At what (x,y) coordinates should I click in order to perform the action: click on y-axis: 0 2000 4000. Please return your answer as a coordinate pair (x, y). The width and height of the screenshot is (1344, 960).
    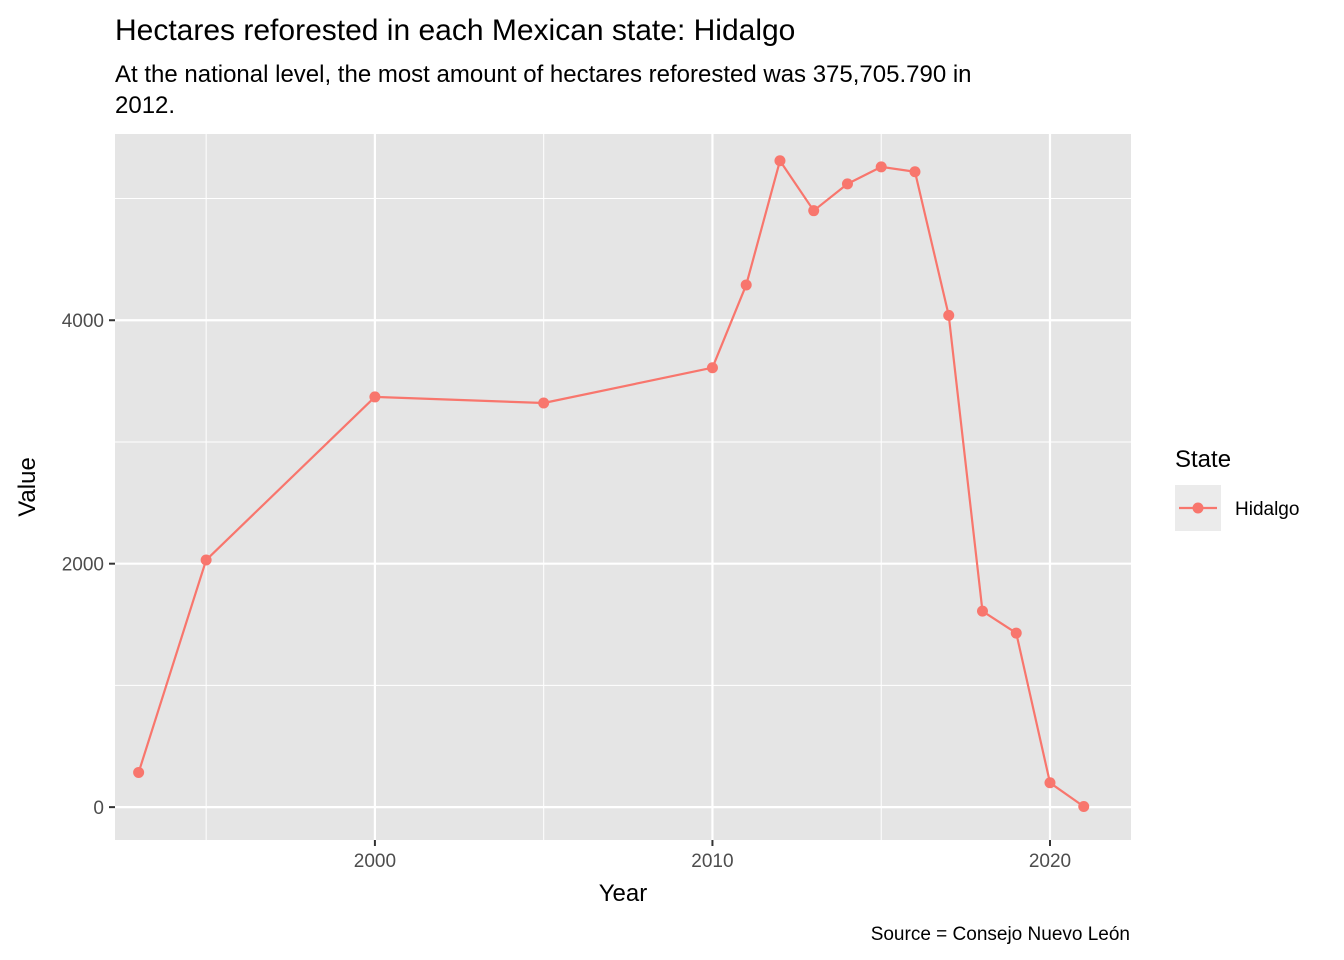
    Looking at the image, I should click on (88, 565).